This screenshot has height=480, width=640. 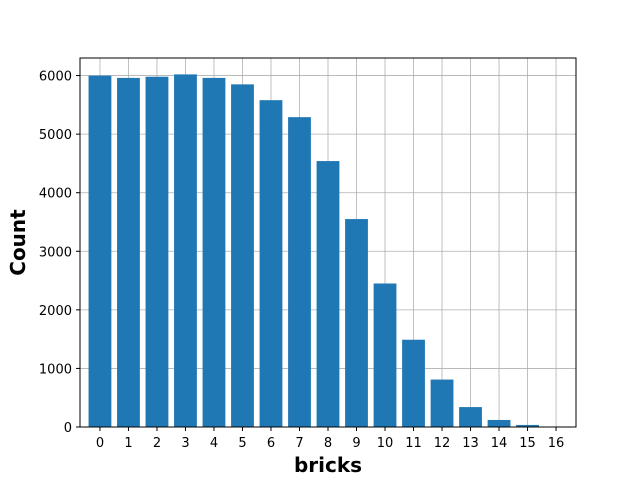 What do you see at coordinates (55, 369) in the screenshot?
I see `y-tick-label: 1000` at bounding box center [55, 369].